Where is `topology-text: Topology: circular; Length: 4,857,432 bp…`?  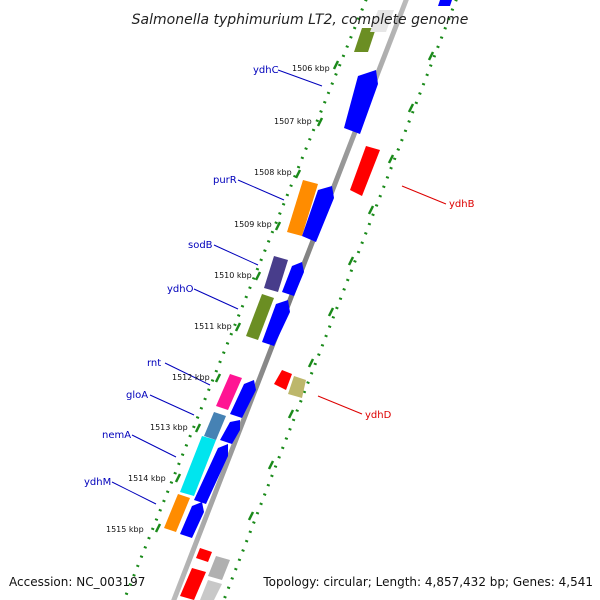
topology-text: Topology: circular; Length: 4,857,432 bp… is located at coordinates (427, 582).